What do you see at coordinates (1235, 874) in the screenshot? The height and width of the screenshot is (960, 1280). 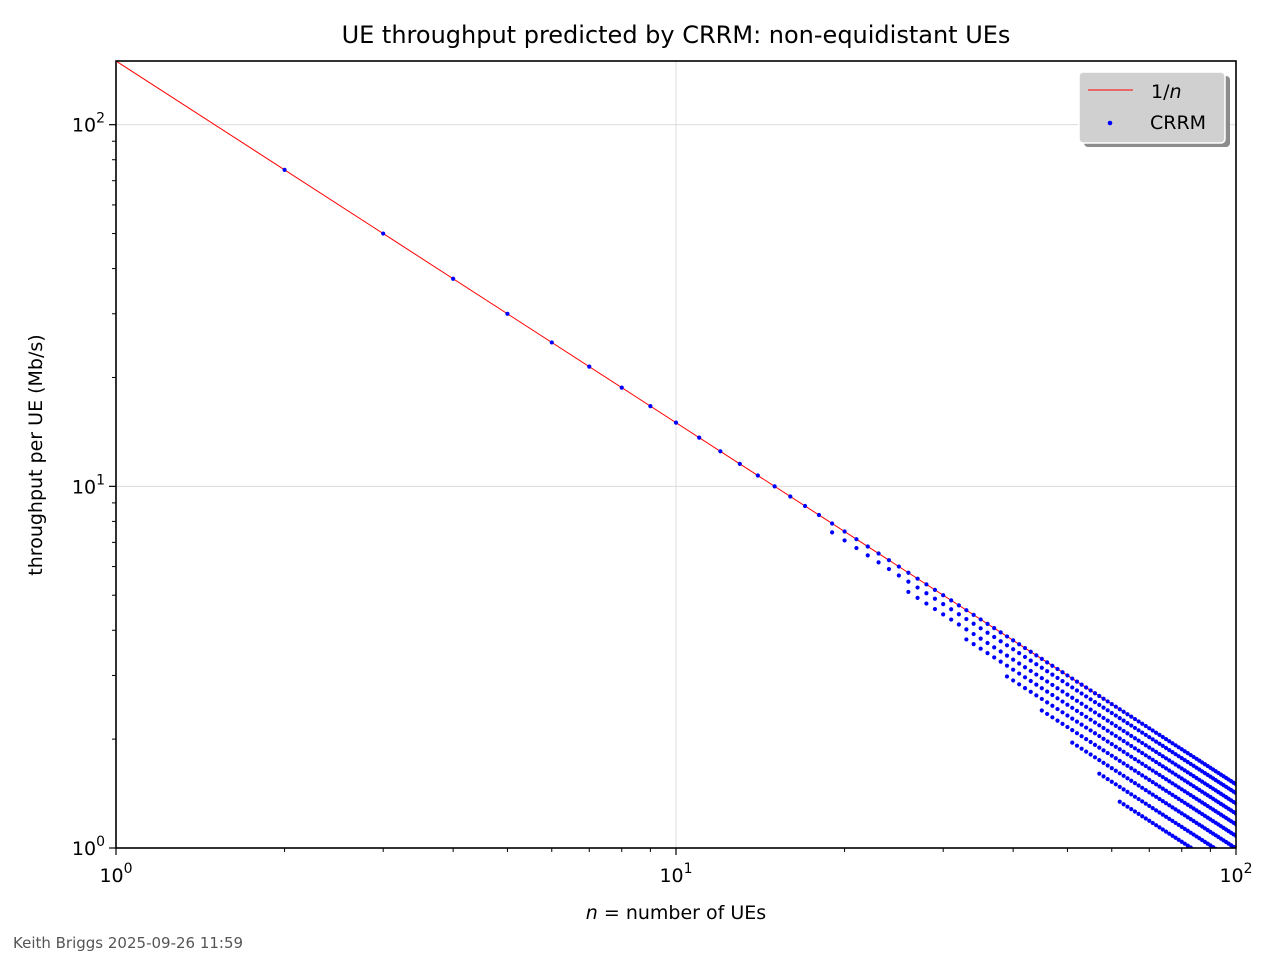 I see `x-tick-label: 10²` at bounding box center [1235, 874].